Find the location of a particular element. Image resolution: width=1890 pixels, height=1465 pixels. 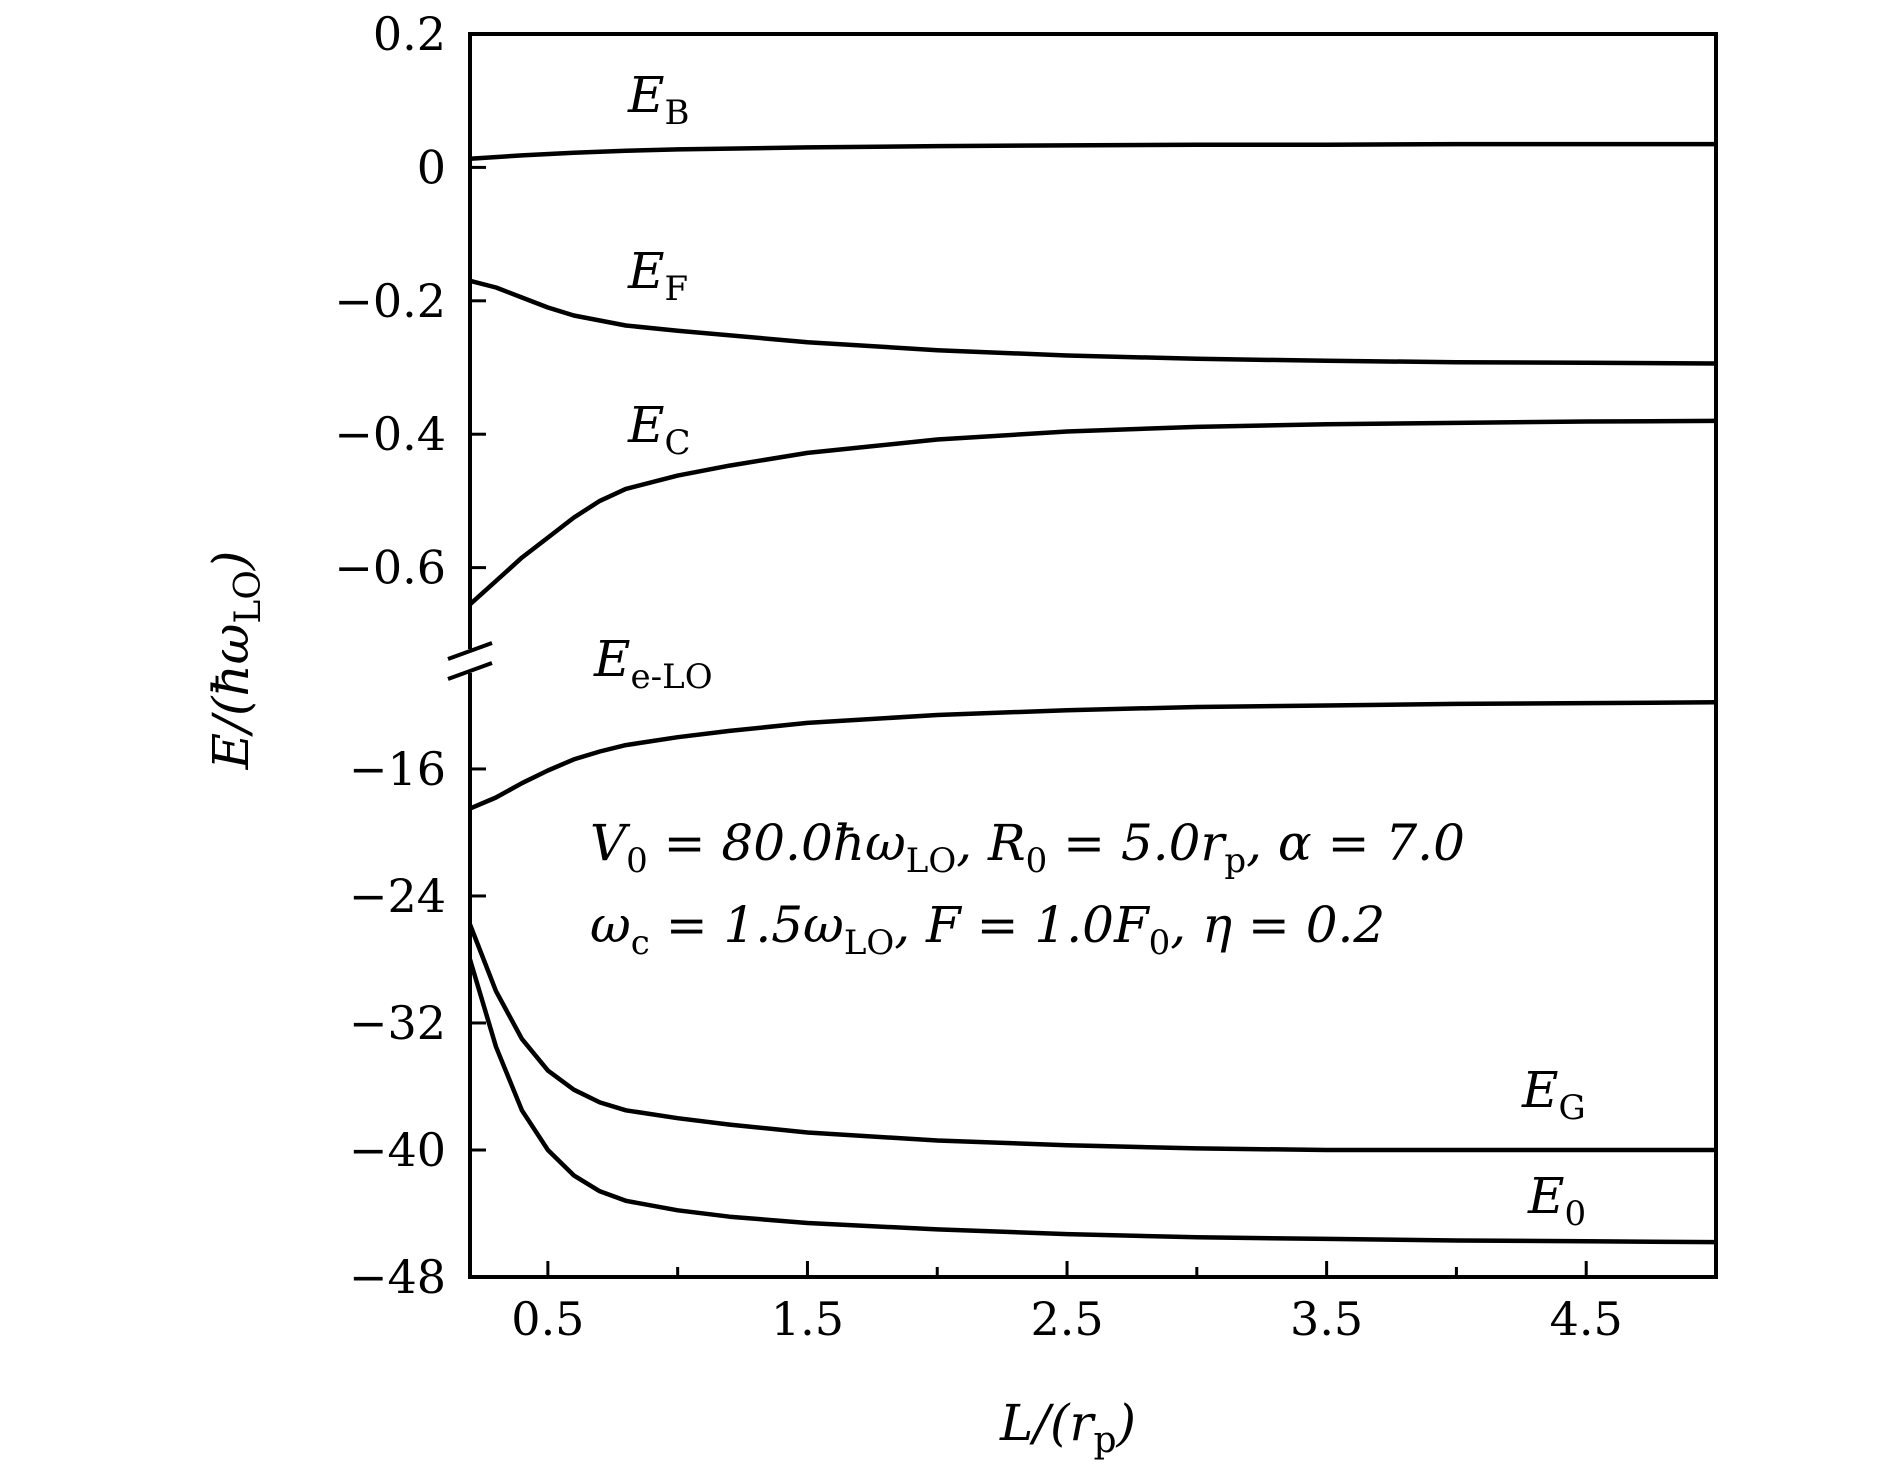

x-tick-label: 3.5 is located at coordinates (1326, 1319).